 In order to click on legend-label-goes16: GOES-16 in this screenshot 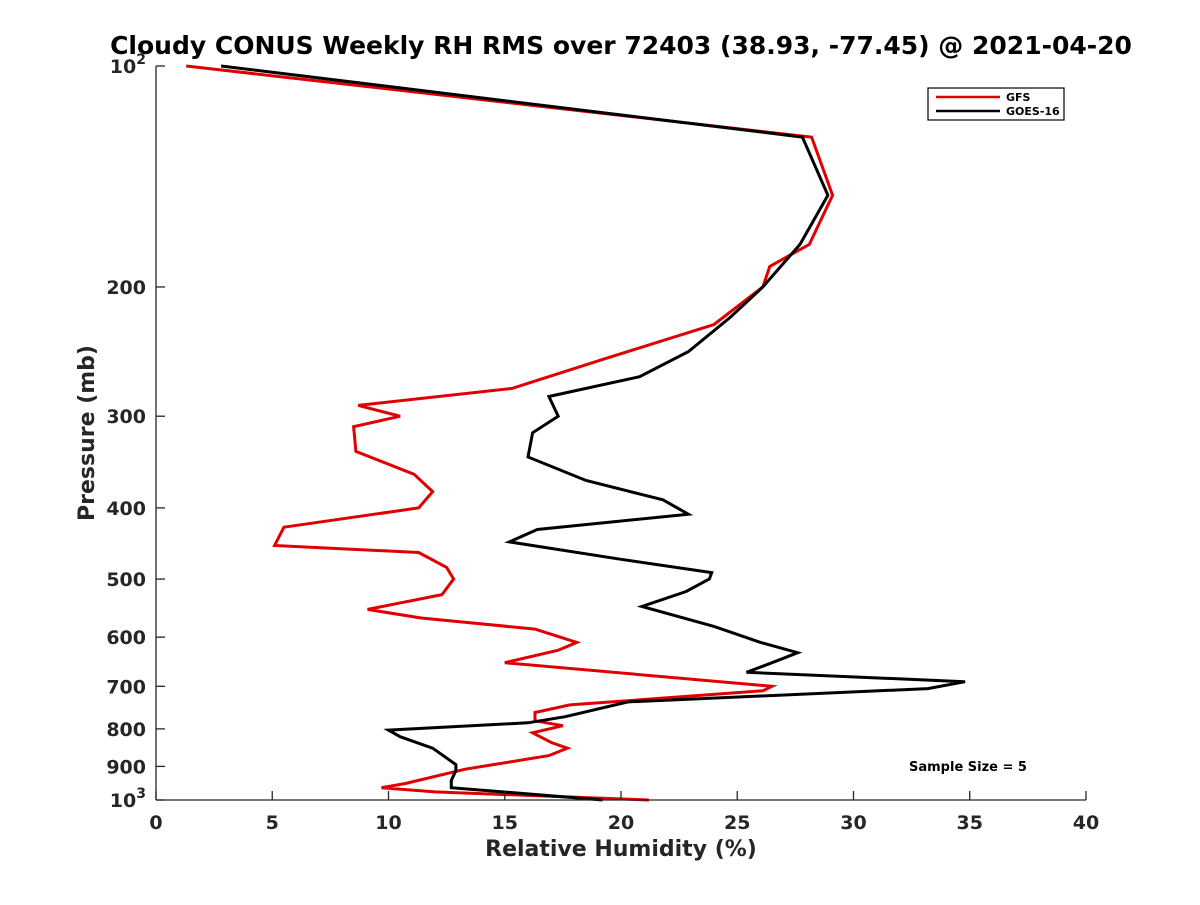, I will do `click(1033, 111)`.